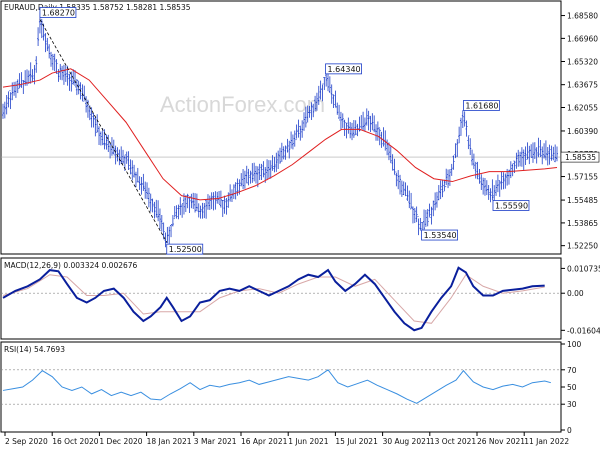 This screenshot has width=600, height=450. I want to click on y-tick-label: 1.65320, so click(582, 61).